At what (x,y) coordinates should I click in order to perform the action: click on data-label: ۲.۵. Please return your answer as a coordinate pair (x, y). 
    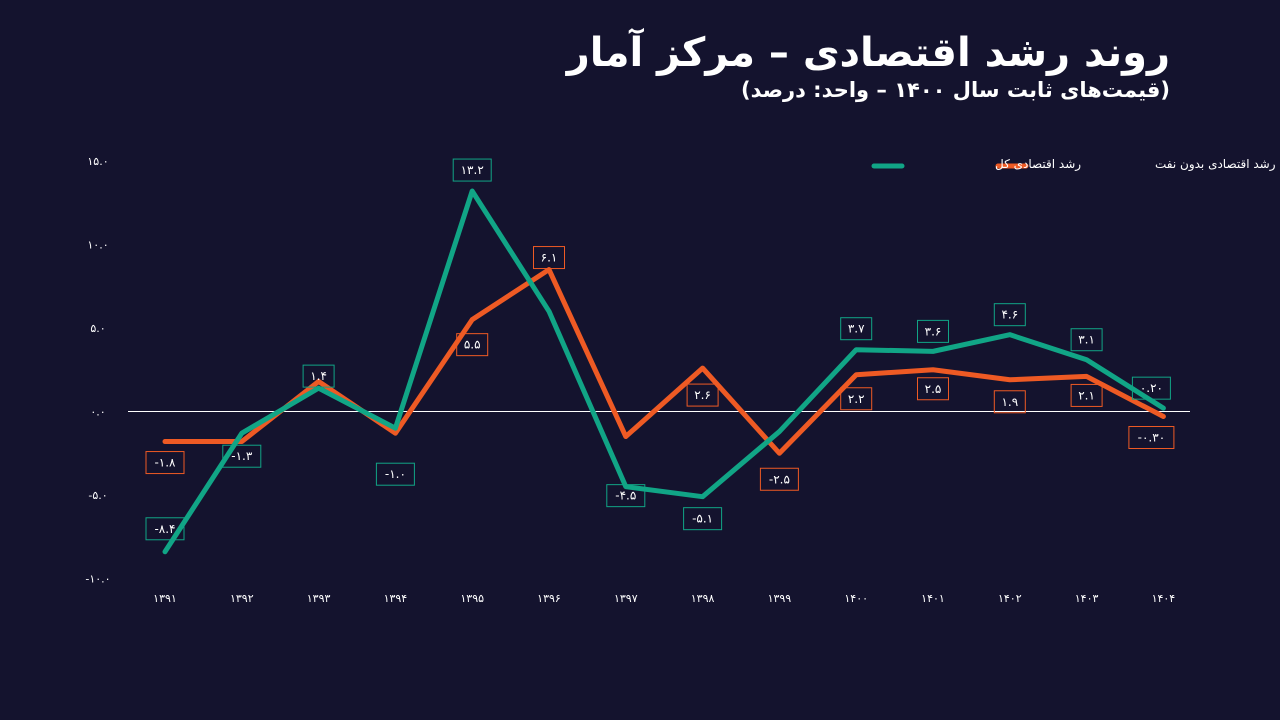
    Looking at the image, I should click on (933, 389).